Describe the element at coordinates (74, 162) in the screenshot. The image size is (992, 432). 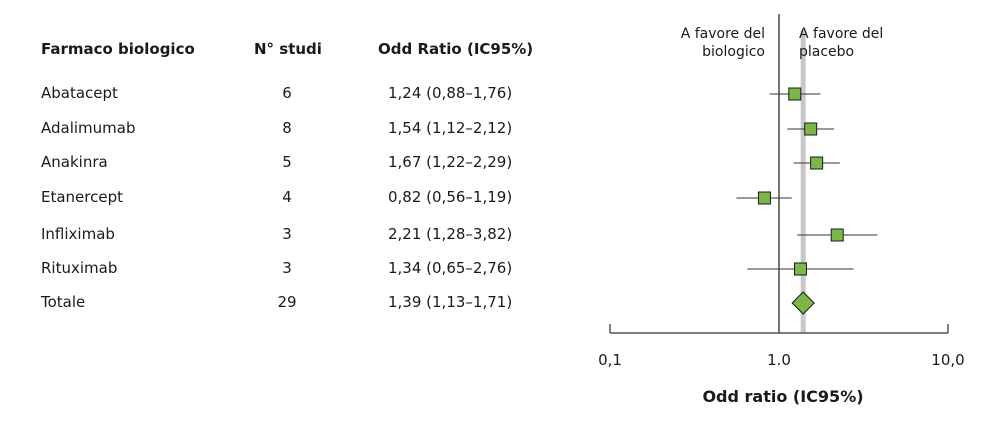
I see `row-drug-name: Anakinra` at that location.